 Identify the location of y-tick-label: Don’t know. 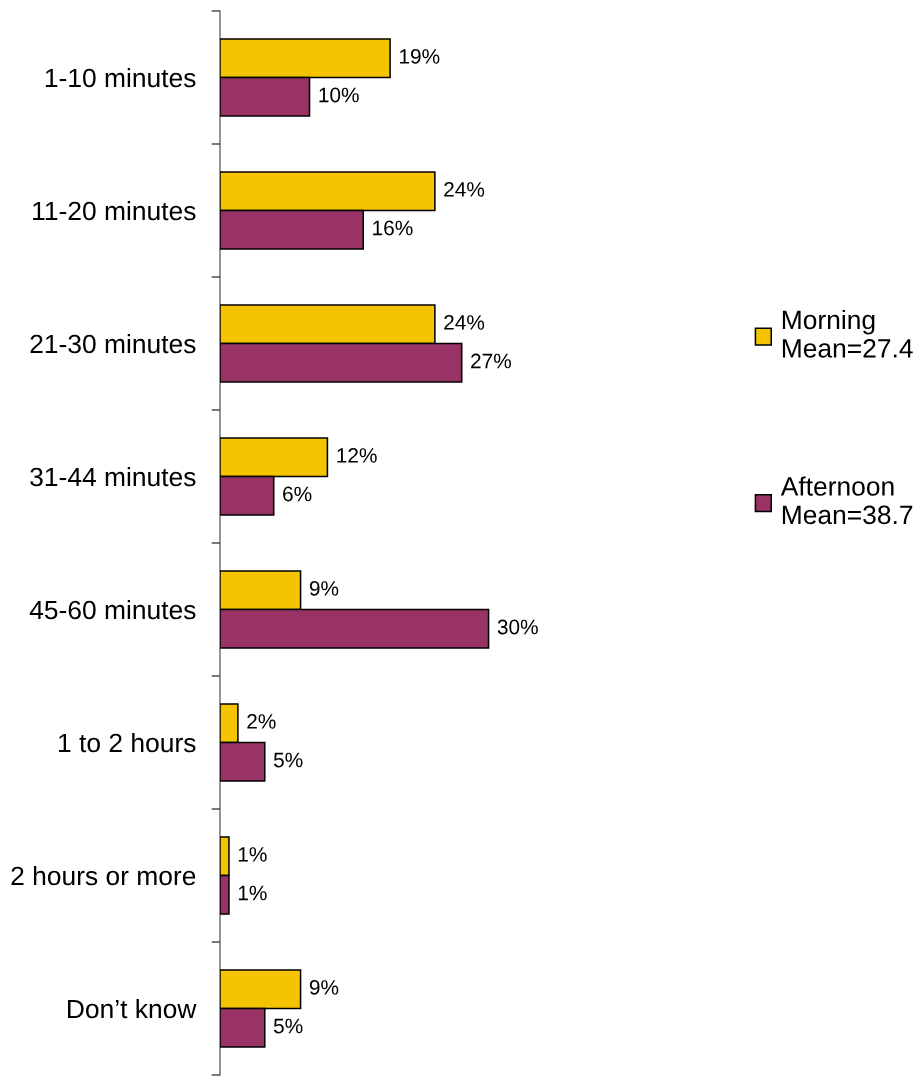
(132, 1008).